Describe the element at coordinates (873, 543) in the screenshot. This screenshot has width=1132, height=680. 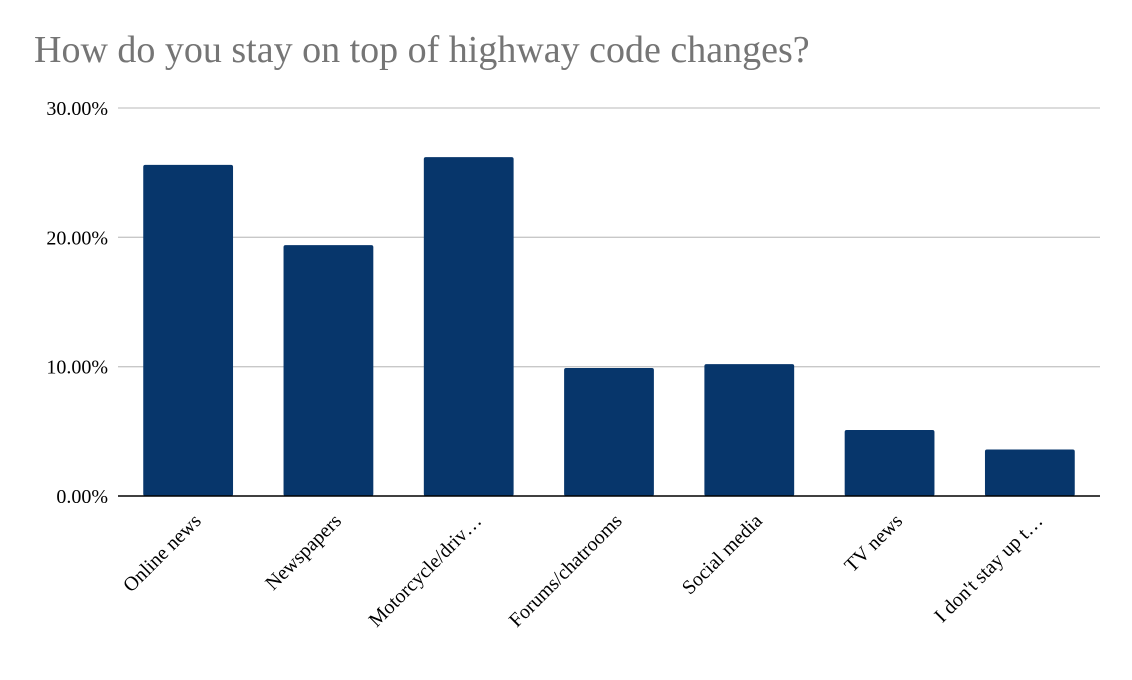
I see `x-category-label: TV news` at that location.